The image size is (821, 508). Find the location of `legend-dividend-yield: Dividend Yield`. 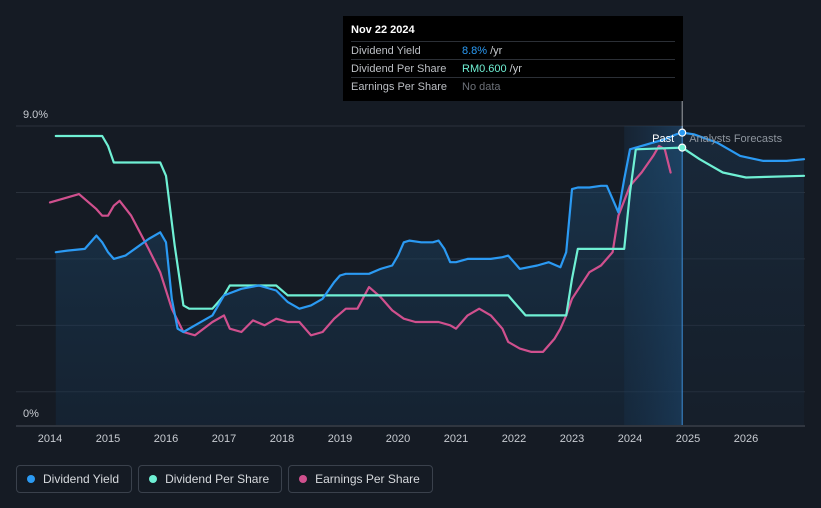

legend-dividend-yield: Dividend Yield is located at coordinates (74, 479).